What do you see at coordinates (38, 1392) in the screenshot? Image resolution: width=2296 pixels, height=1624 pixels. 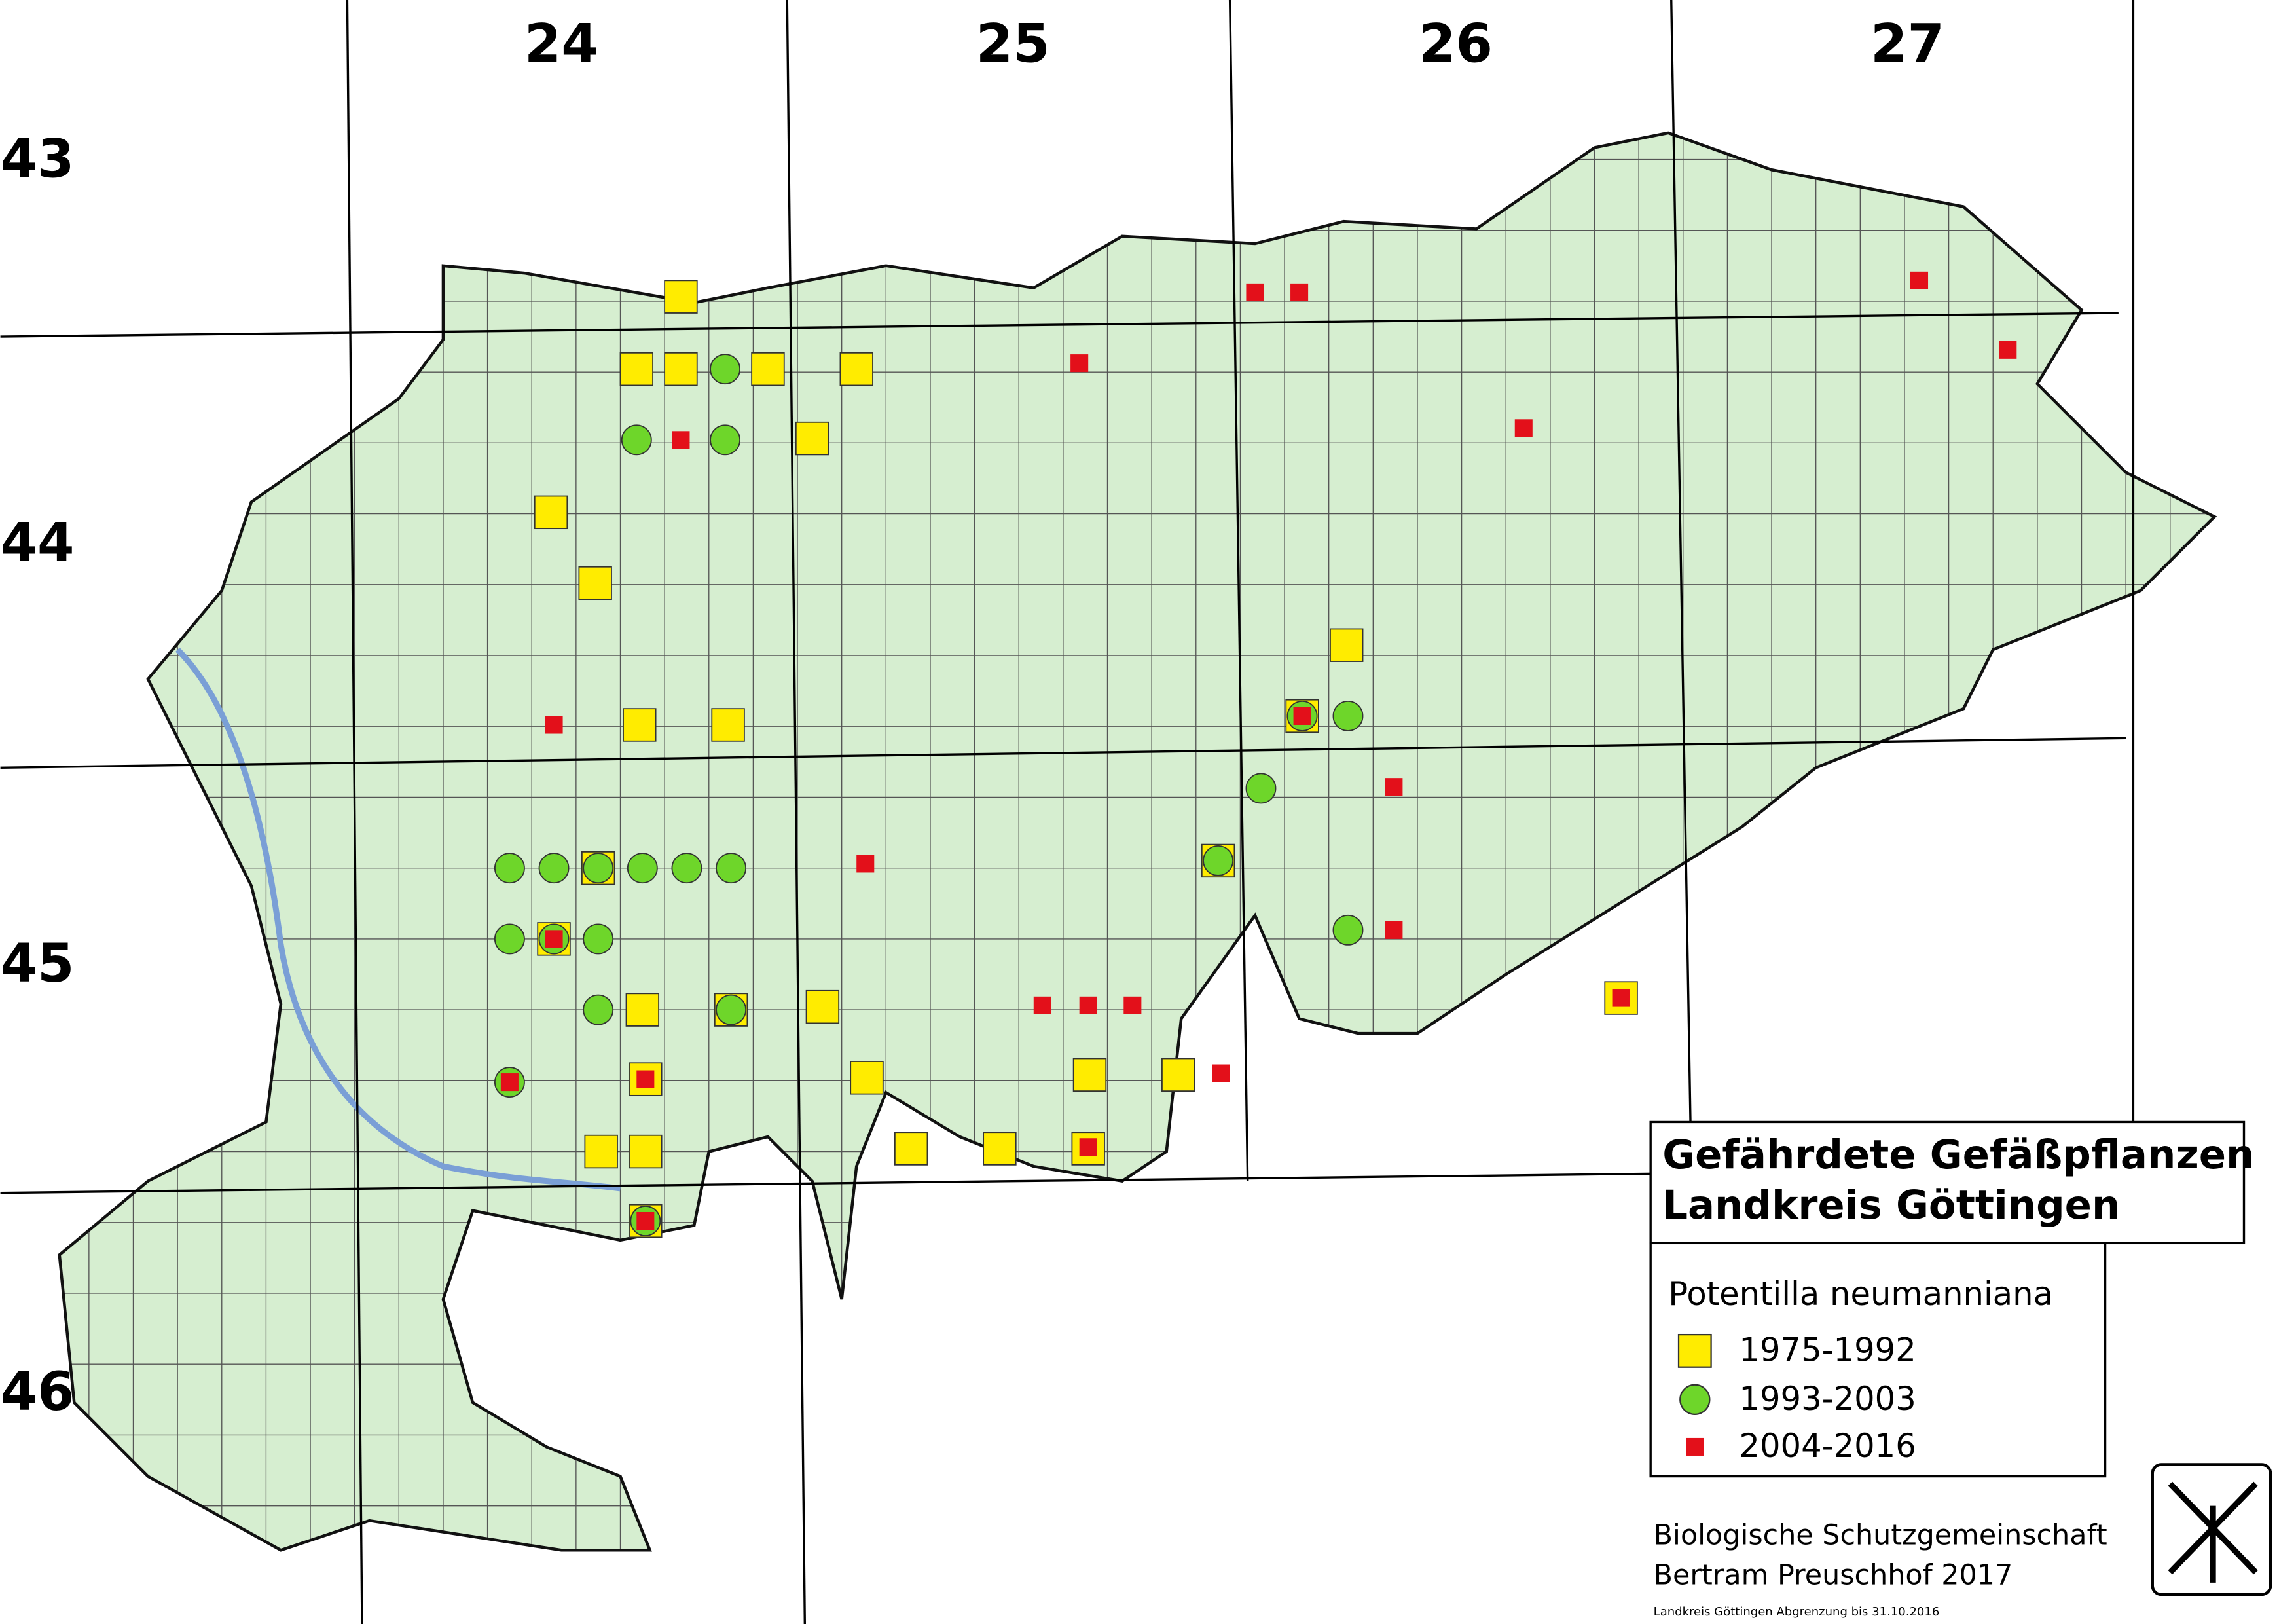 I see `row-label: 46` at bounding box center [38, 1392].